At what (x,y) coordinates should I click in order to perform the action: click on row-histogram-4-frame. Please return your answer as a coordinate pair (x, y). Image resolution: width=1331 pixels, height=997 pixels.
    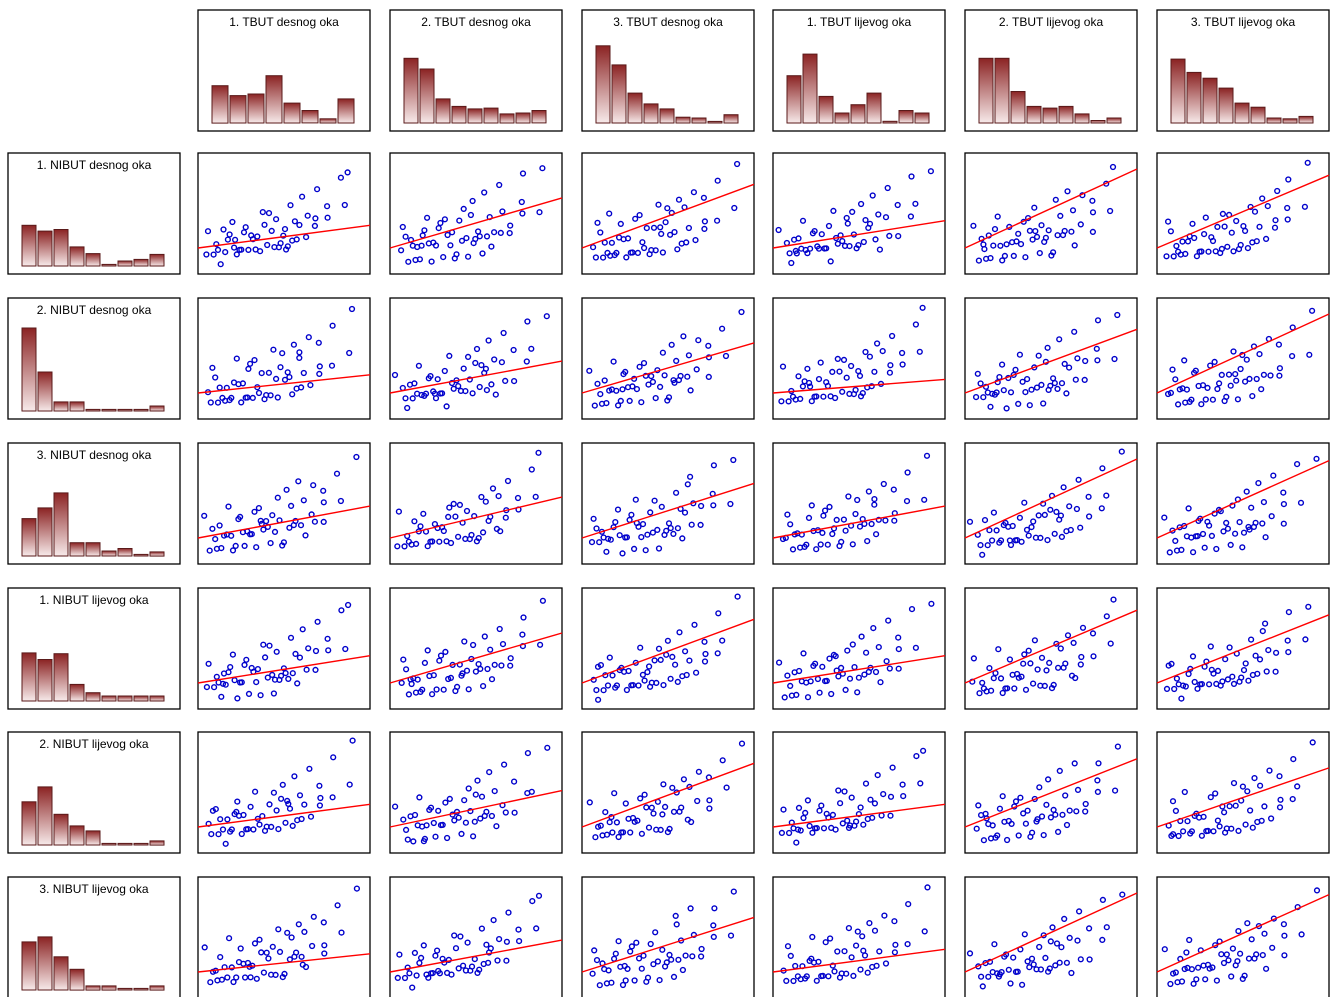
    Looking at the image, I should click on (94, 648).